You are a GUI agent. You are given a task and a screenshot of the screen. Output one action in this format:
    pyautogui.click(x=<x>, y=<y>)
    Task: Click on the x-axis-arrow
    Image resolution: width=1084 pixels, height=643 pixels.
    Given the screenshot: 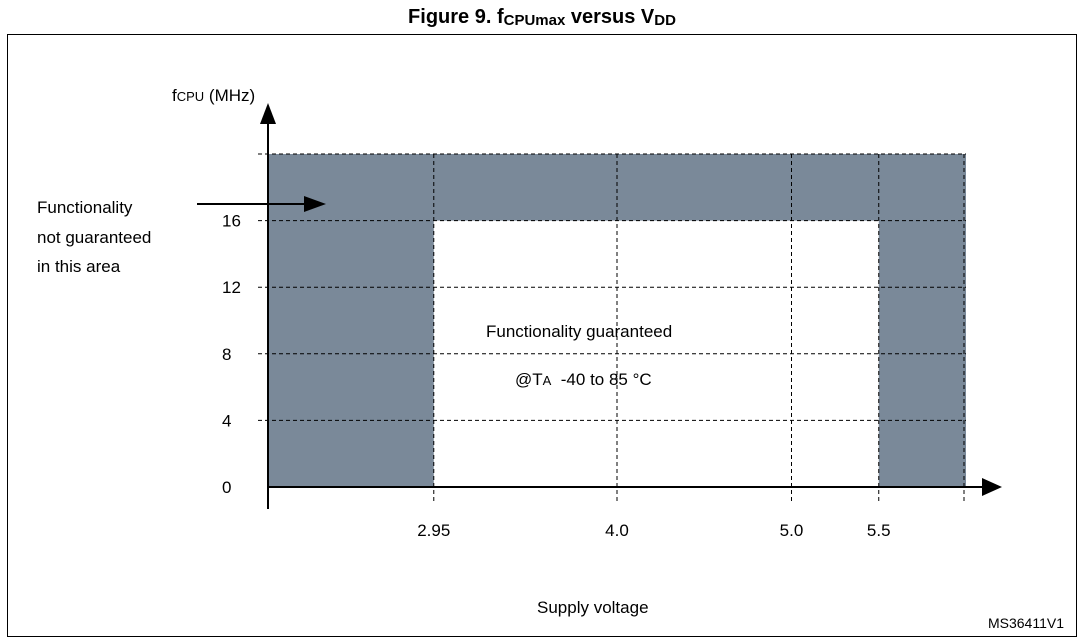 What is the action you would take?
    pyautogui.click(x=992, y=487)
    